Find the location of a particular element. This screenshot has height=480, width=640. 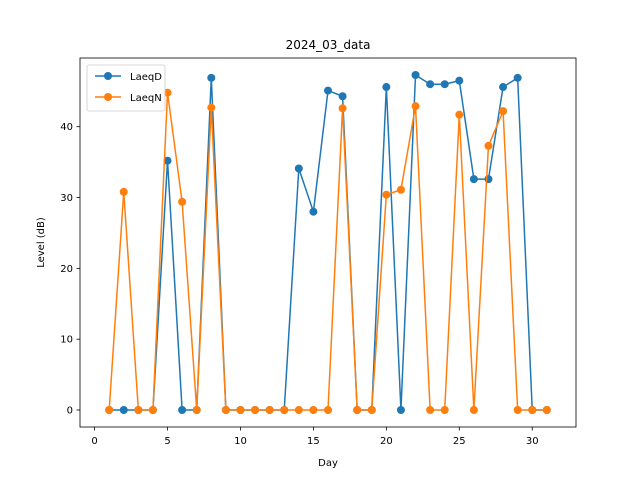

y-tick-label: 30 is located at coordinates (66, 198).